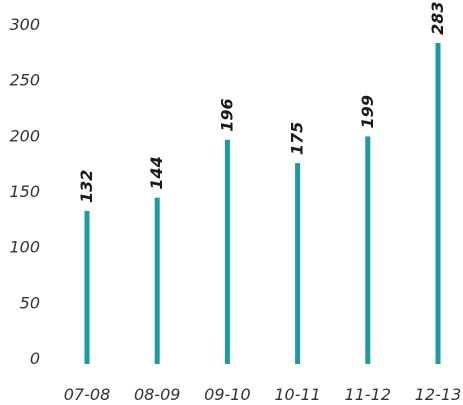 This screenshot has width=463, height=405. What do you see at coordinates (157, 394) in the screenshot?
I see `x-tick-label: 08-09` at bounding box center [157, 394].